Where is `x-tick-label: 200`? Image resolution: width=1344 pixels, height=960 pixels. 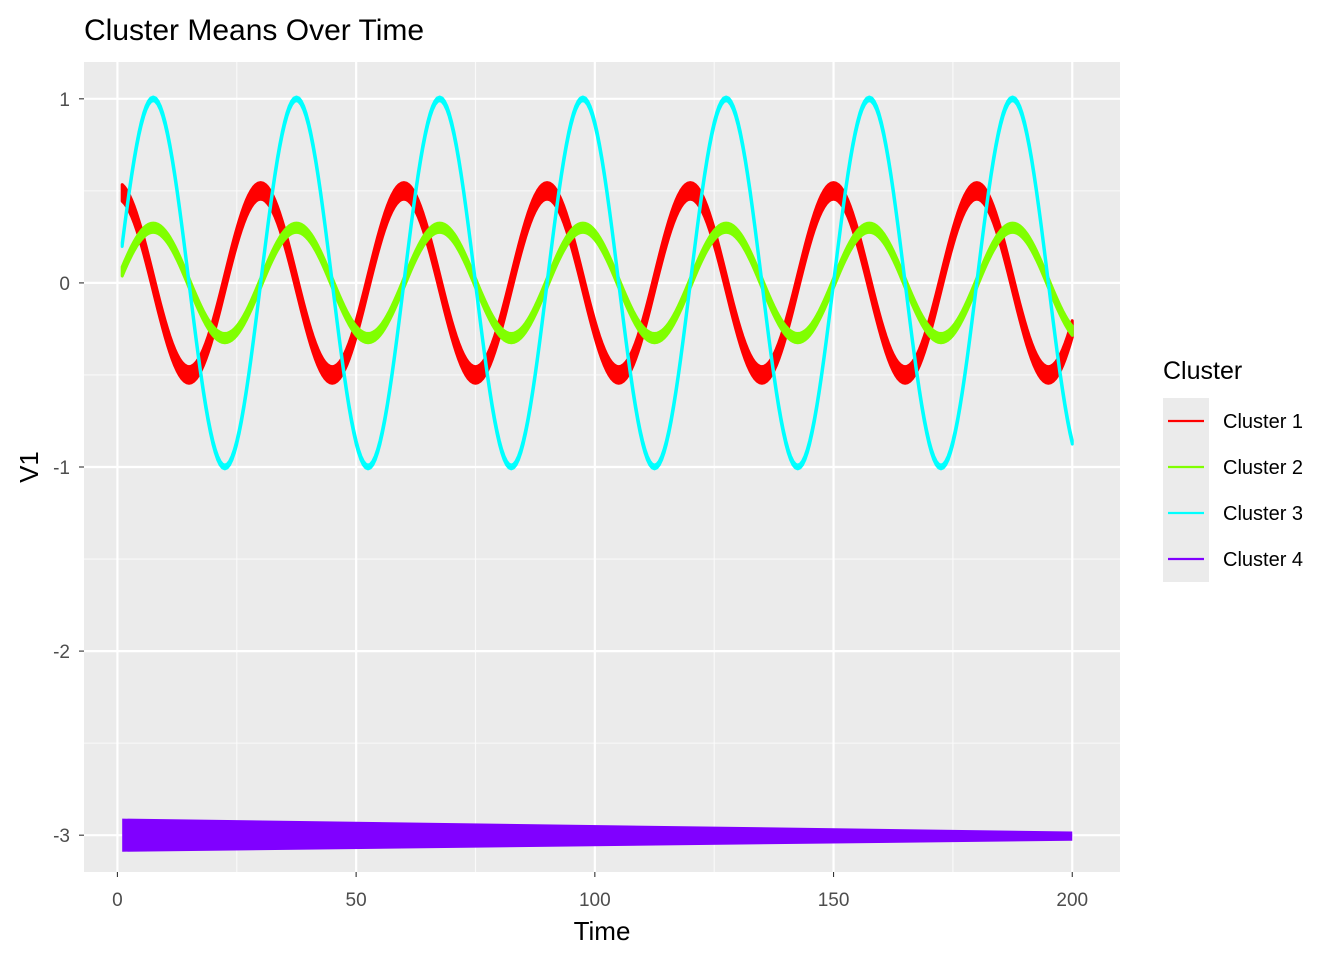
x-tick-label: 200 is located at coordinates (1072, 900).